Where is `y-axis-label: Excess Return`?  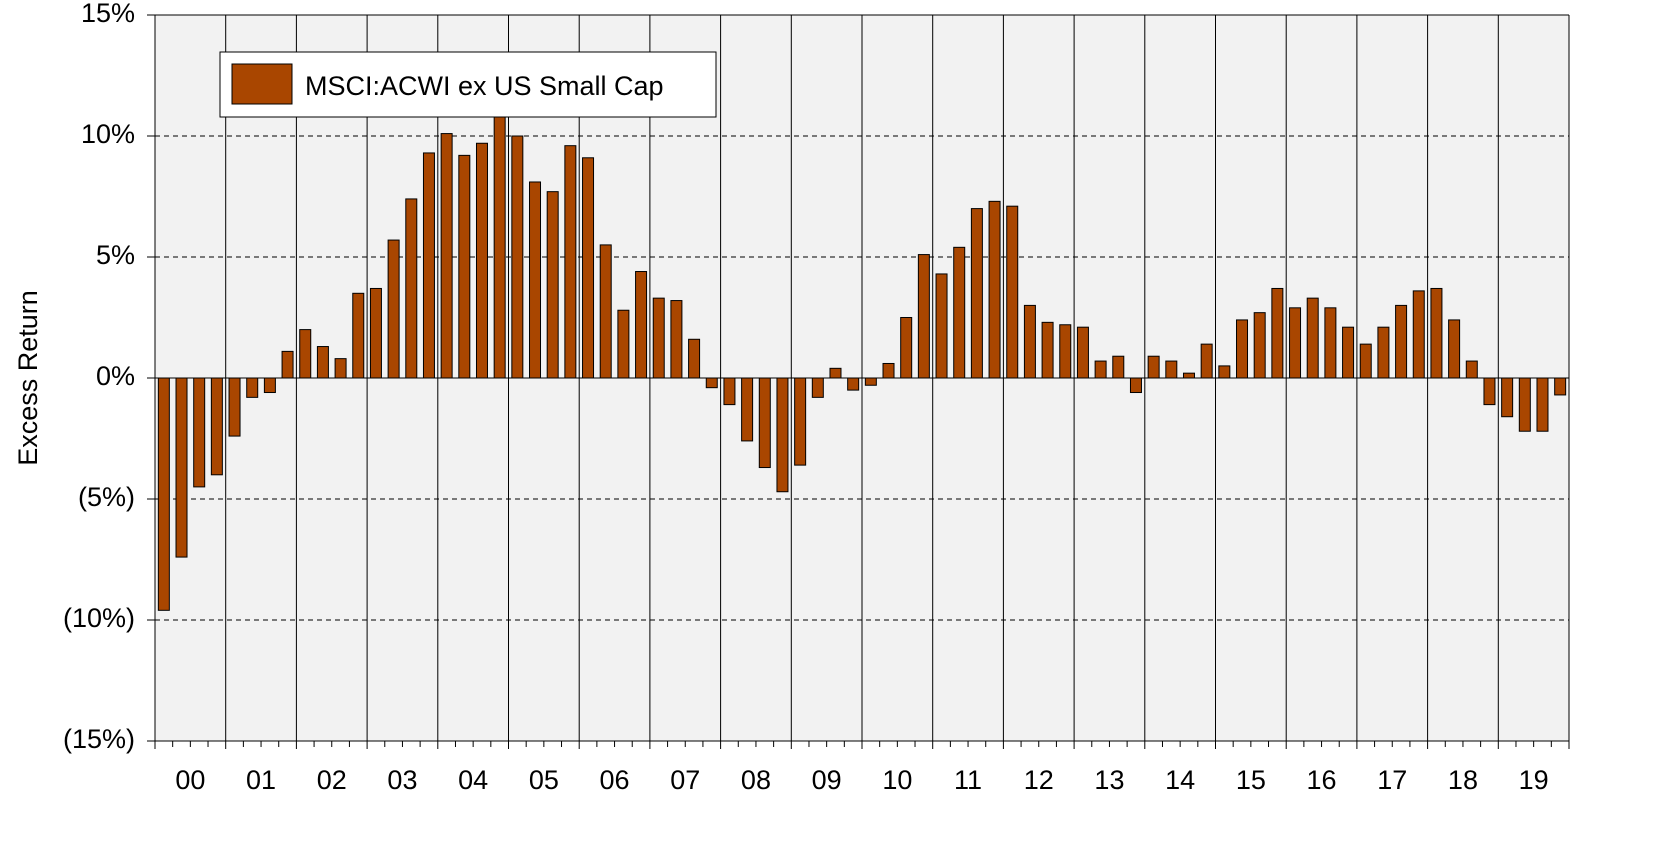
y-axis-label: Excess Return is located at coordinates (28, 378).